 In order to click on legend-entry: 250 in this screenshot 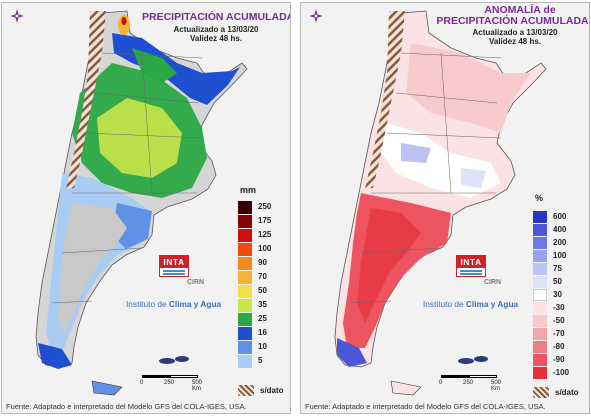, I will do `click(264, 208)`.